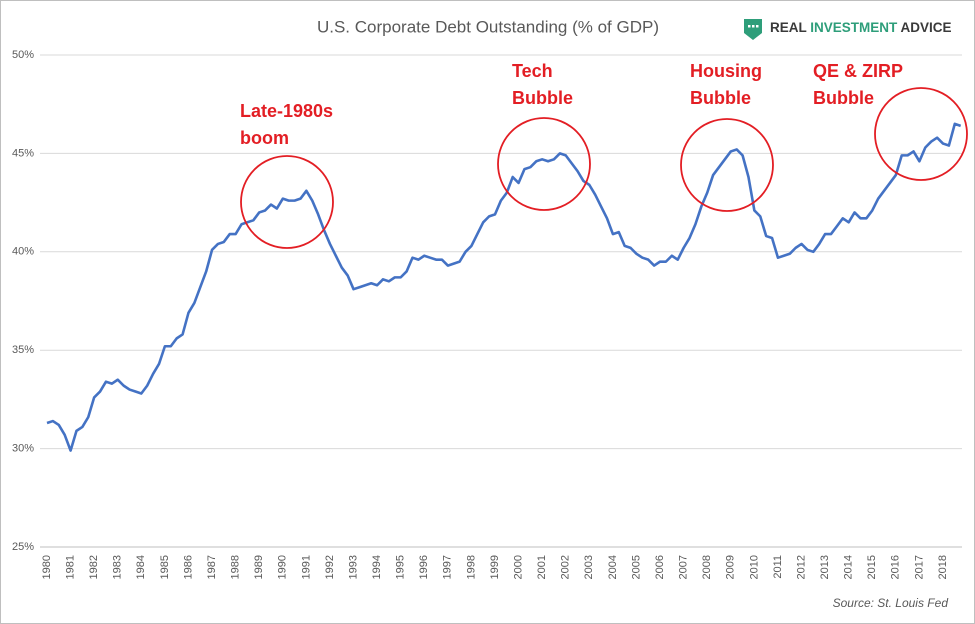 The image size is (975, 624). Describe the element at coordinates (801, 567) in the screenshot. I see `x-tick-label: 2012` at that location.